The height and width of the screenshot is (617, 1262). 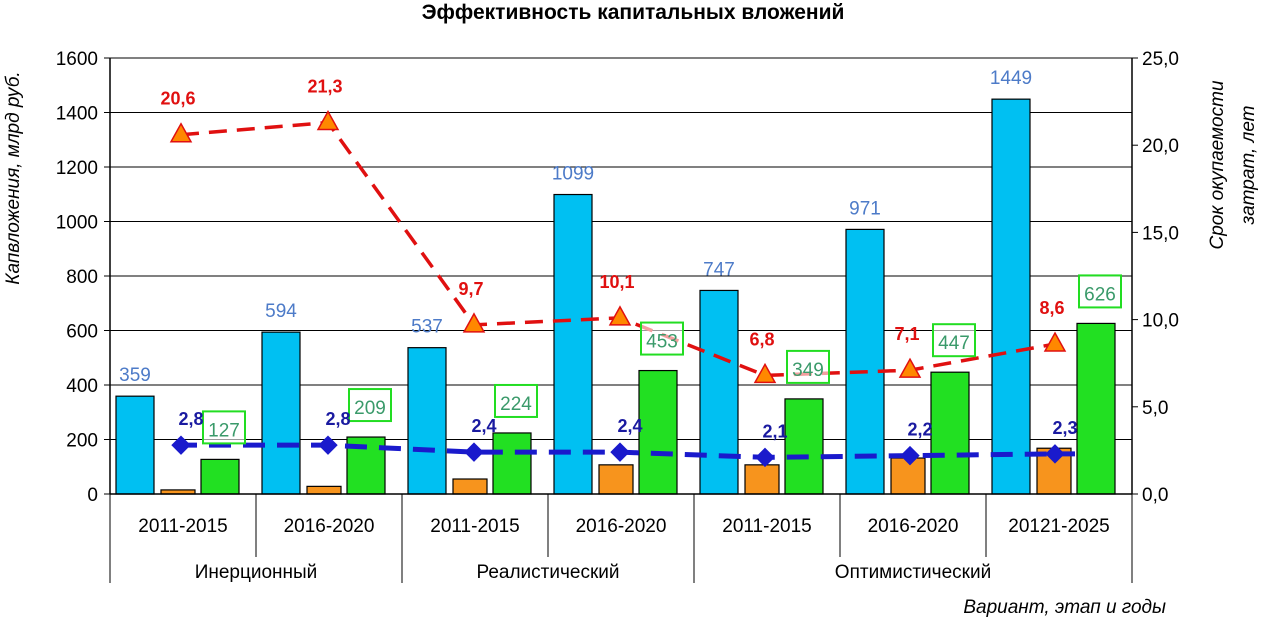 What do you see at coordinates (662, 342) in the screenshot?
I see `total-value-label: 453` at bounding box center [662, 342].